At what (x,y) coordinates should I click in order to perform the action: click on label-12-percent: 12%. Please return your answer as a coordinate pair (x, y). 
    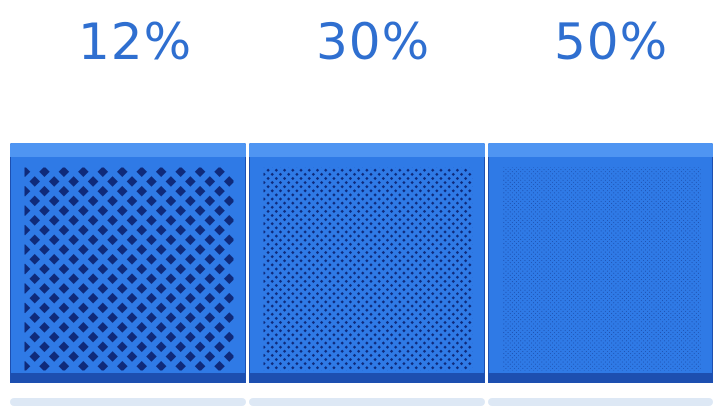
    Looking at the image, I should click on (135, 42).